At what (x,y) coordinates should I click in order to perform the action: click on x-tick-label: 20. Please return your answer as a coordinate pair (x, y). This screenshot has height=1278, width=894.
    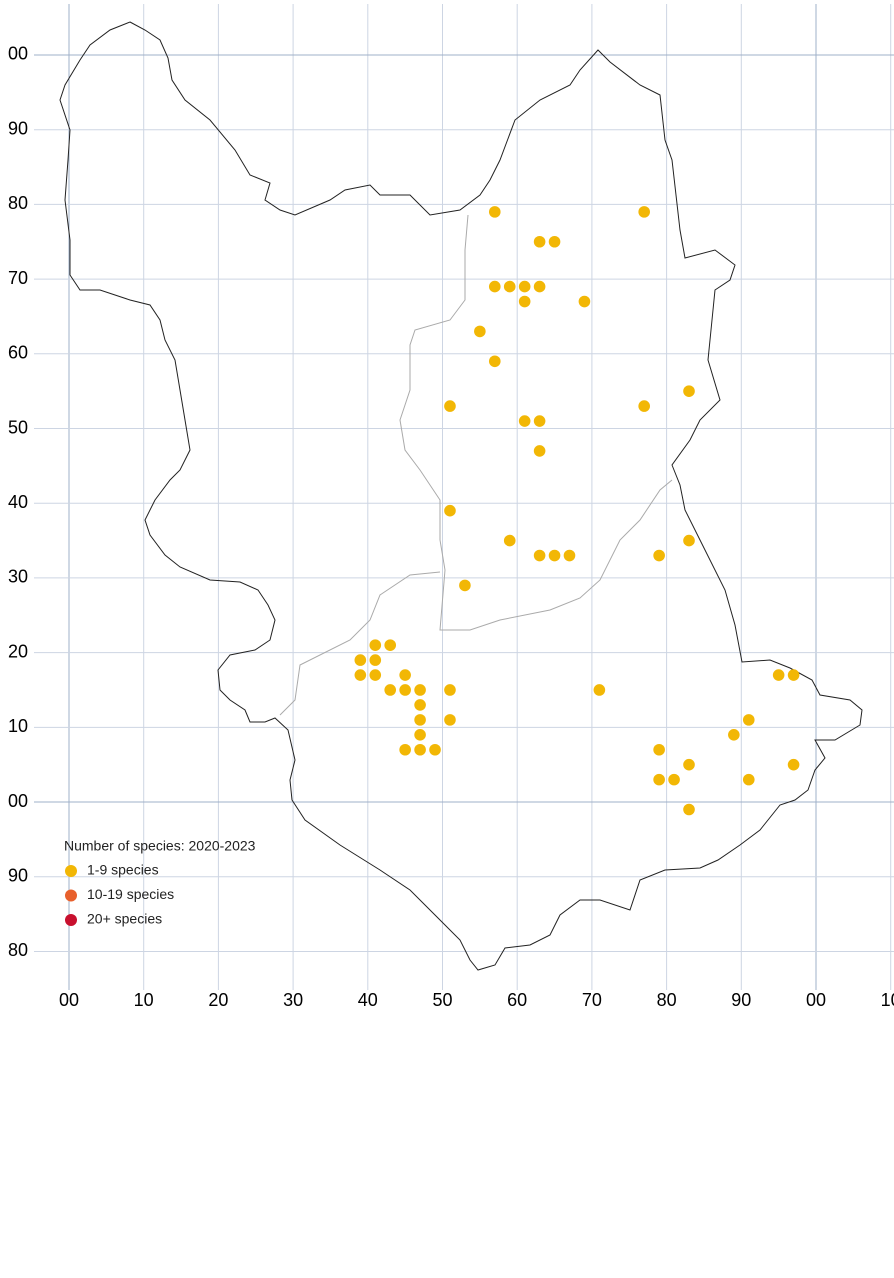
    Looking at the image, I should click on (218, 1000).